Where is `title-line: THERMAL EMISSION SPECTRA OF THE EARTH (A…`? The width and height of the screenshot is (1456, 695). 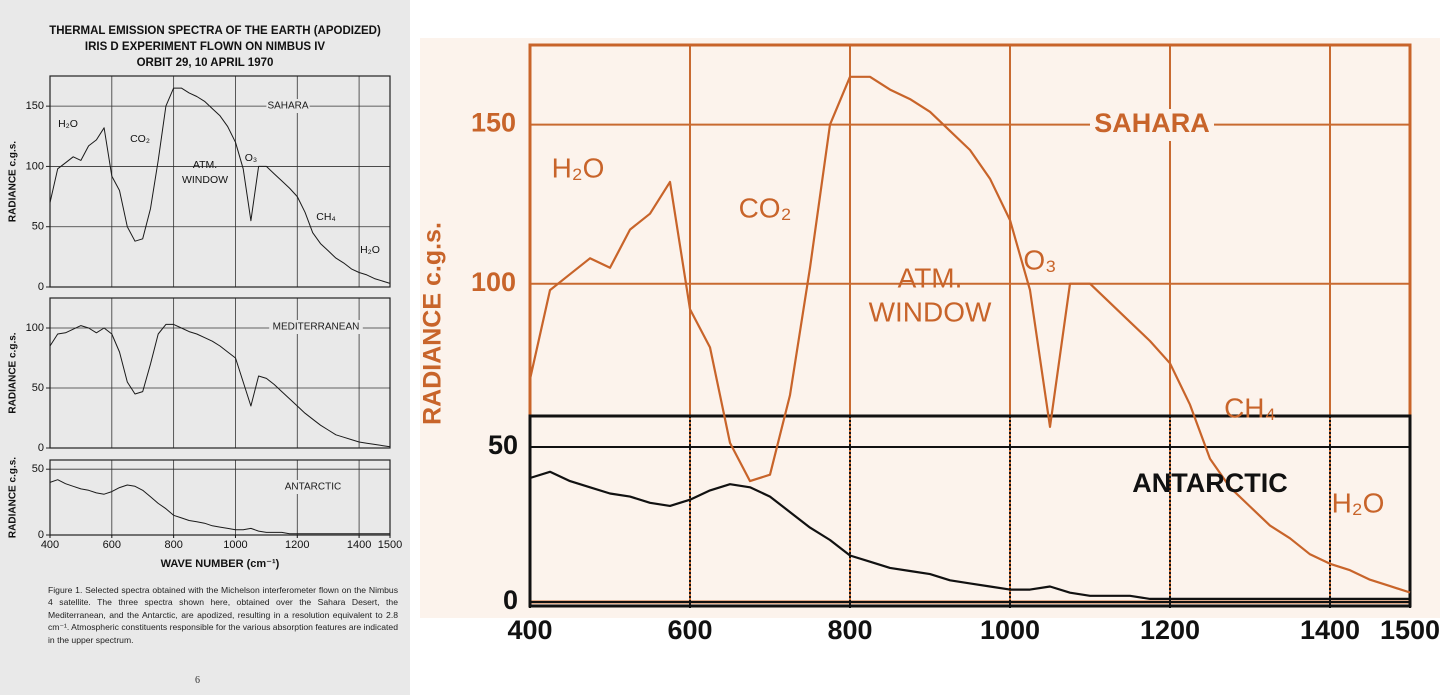
title-line: THERMAL EMISSION SPECTRA OF THE EARTH (A… is located at coordinates (215, 31).